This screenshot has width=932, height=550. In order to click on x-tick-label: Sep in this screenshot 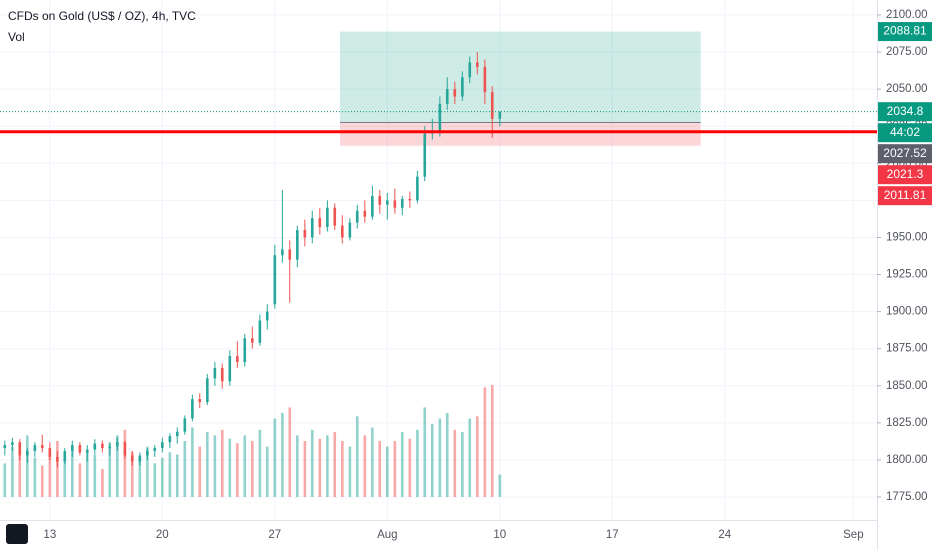, I will do `click(853, 535)`.